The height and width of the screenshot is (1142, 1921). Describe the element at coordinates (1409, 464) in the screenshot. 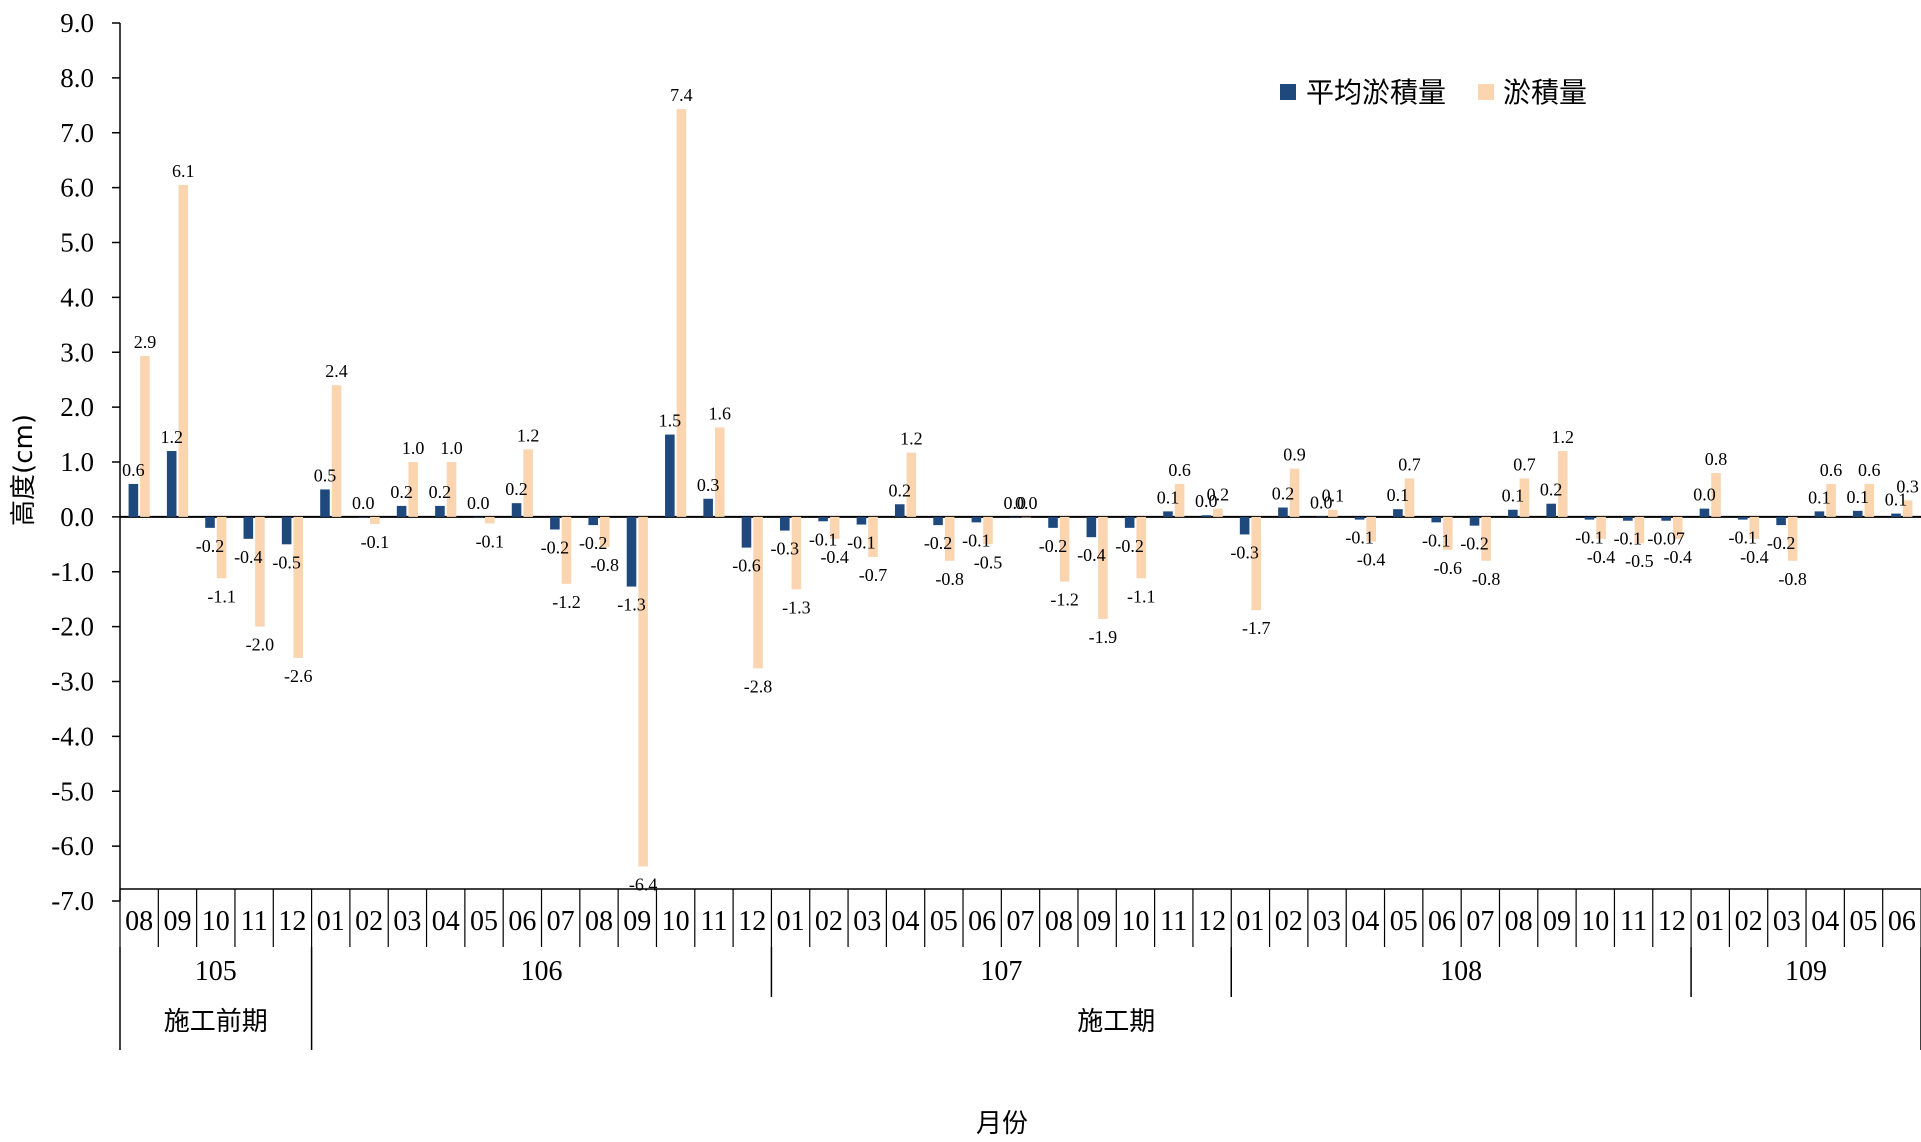

I see `data-label-deposition: 0.7` at that location.